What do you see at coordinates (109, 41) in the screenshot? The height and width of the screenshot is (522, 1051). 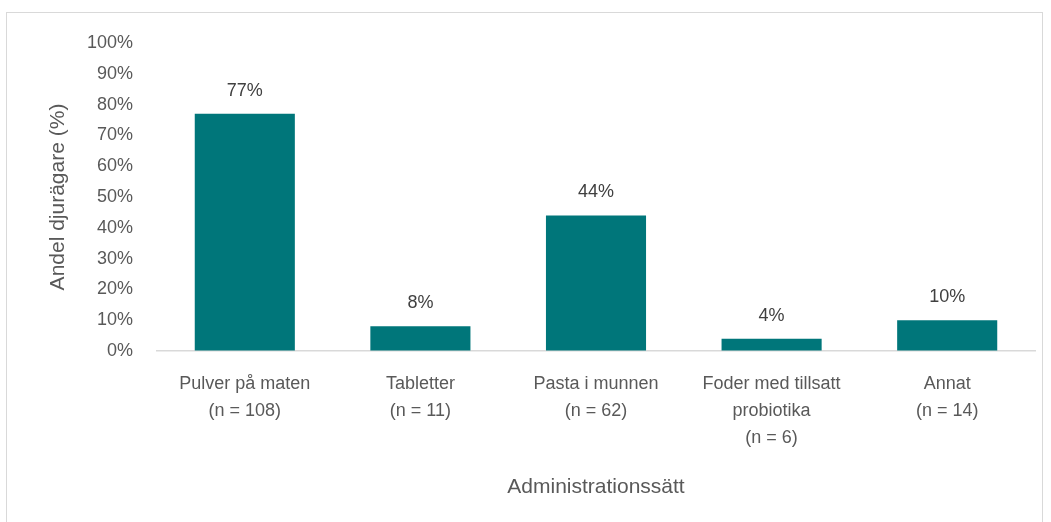 I see `y-tick-label: 100%` at bounding box center [109, 41].